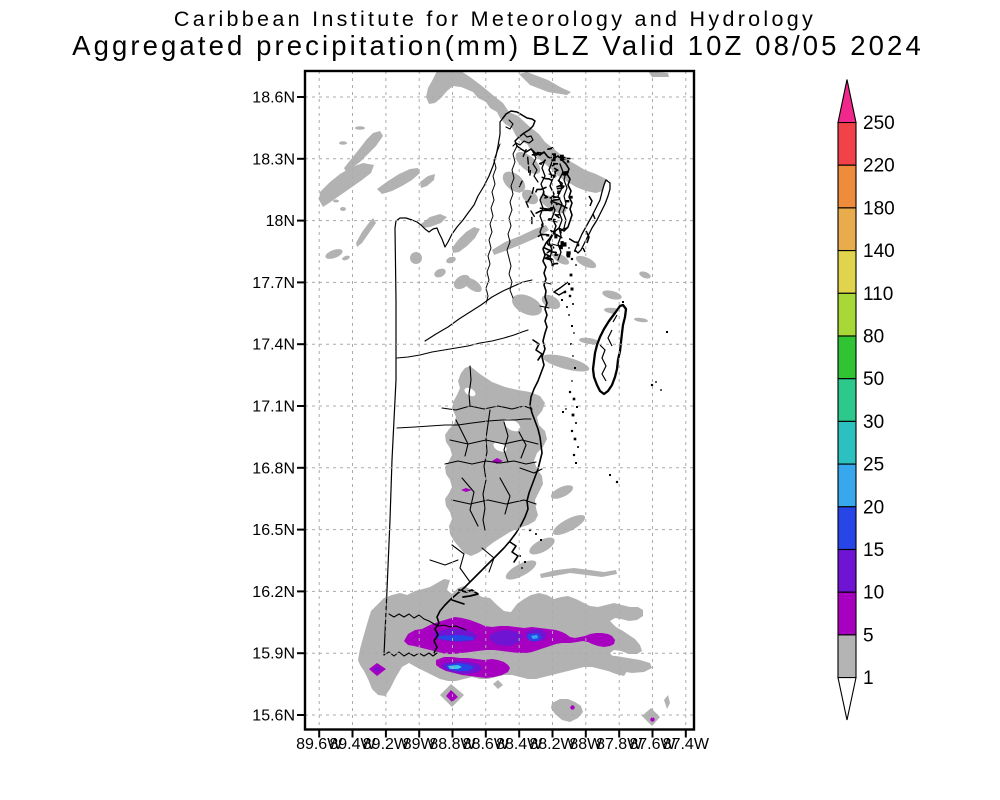 This screenshot has height=800, width=1000. What do you see at coordinates (879, 251) in the screenshot?
I see `svg-text: 140` at bounding box center [879, 251].